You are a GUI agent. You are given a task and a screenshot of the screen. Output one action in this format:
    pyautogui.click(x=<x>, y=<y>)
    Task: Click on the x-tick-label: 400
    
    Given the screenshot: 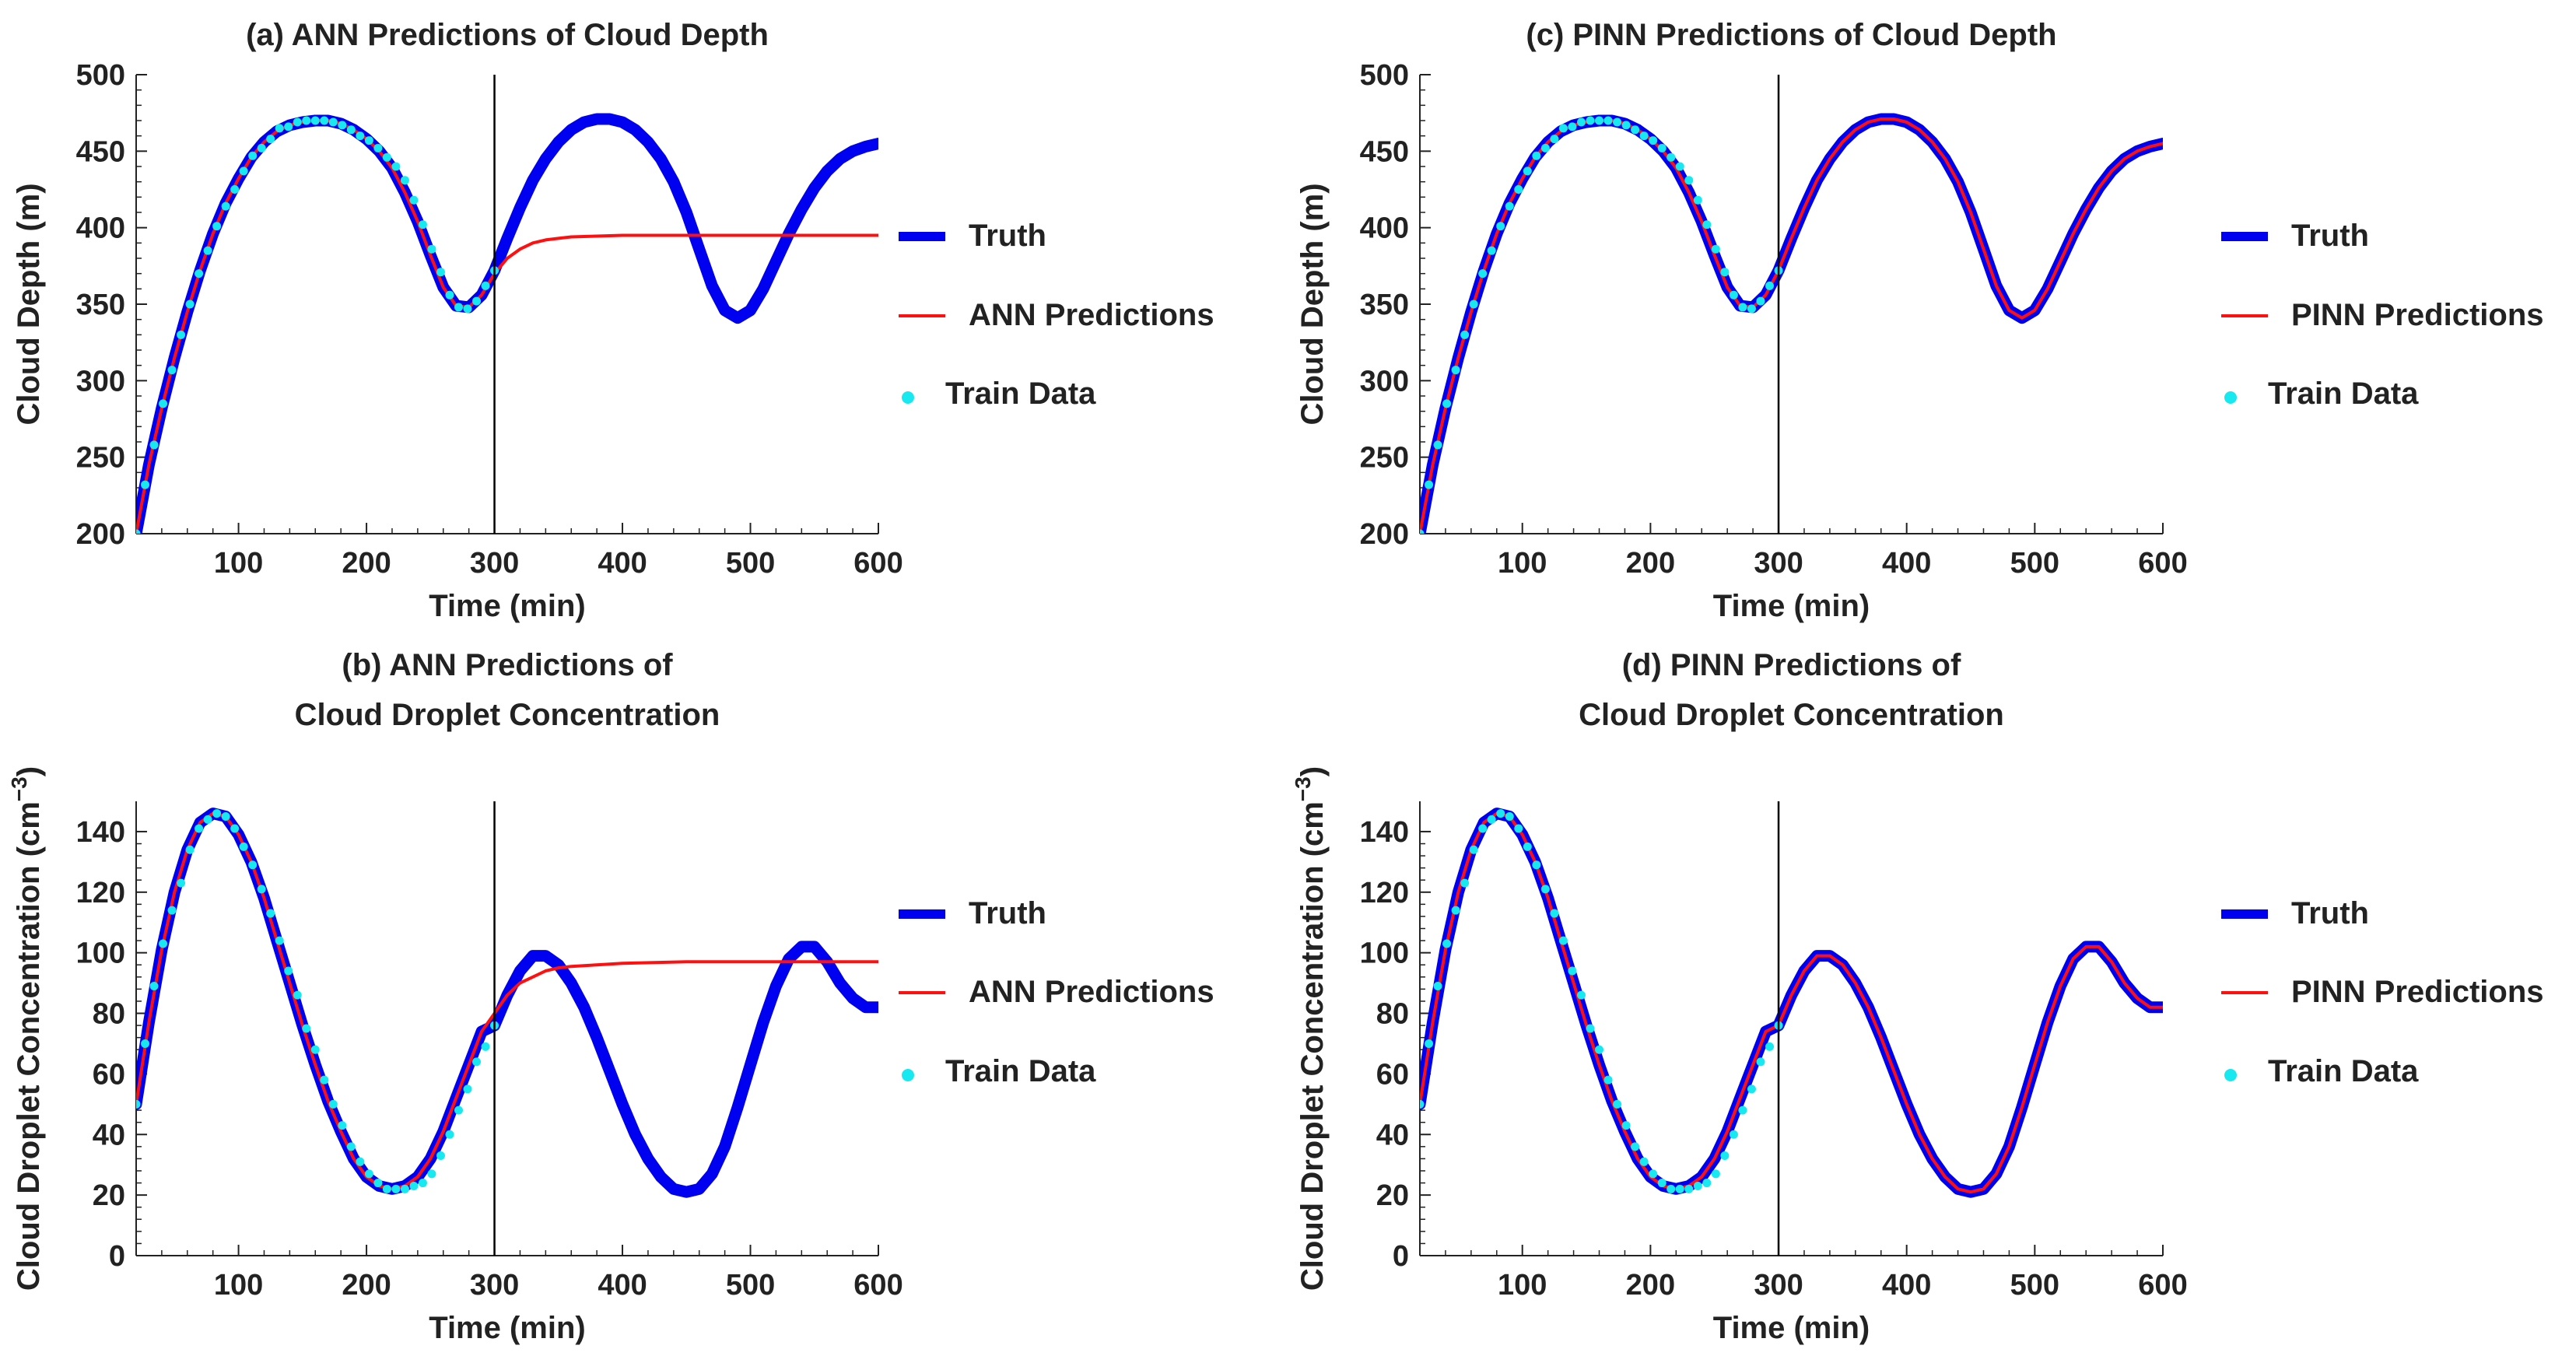 What is the action you would take?
    pyautogui.click(x=622, y=1286)
    